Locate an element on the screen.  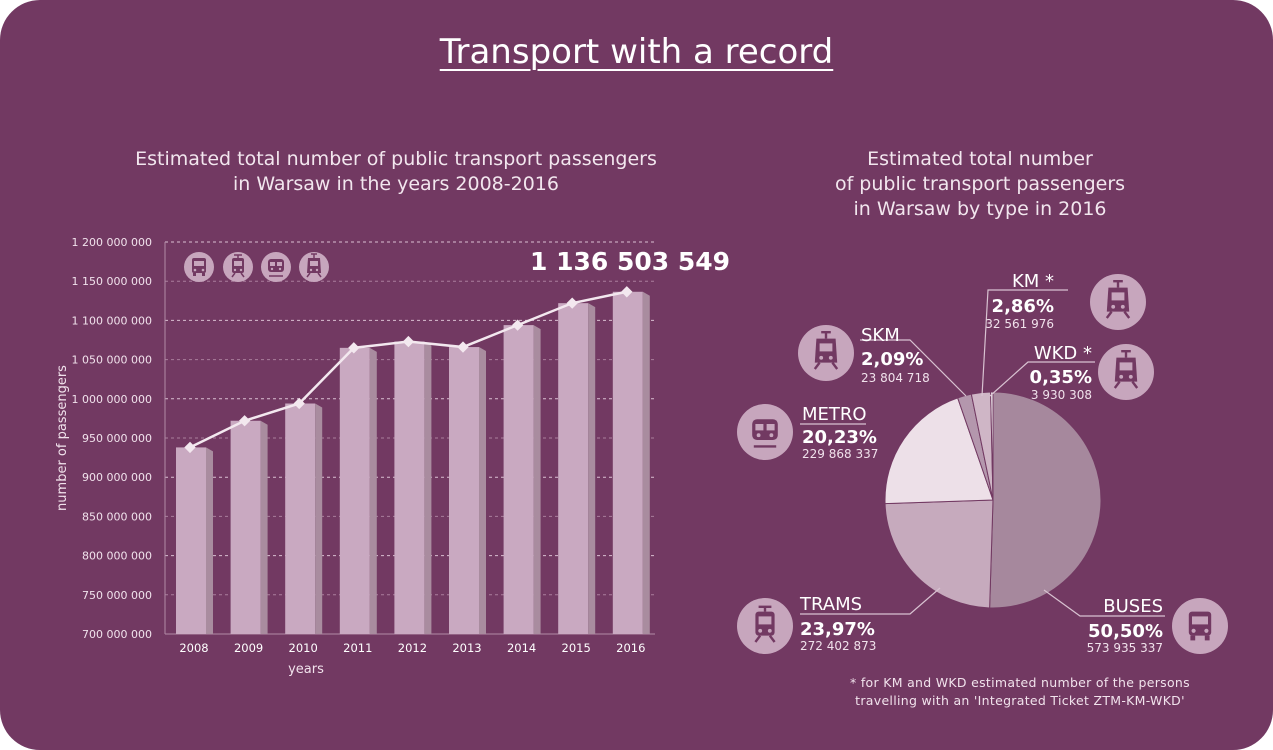
right-chart-title-line-2: of public transport passengers is located at coordinates (980, 184).